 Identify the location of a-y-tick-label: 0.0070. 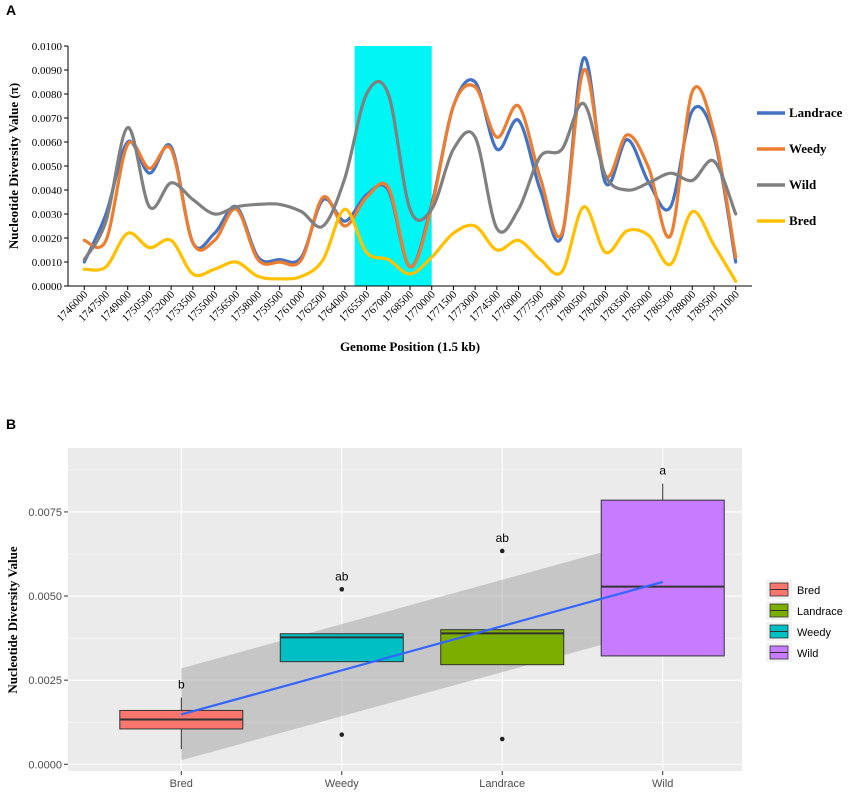
(47, 119).